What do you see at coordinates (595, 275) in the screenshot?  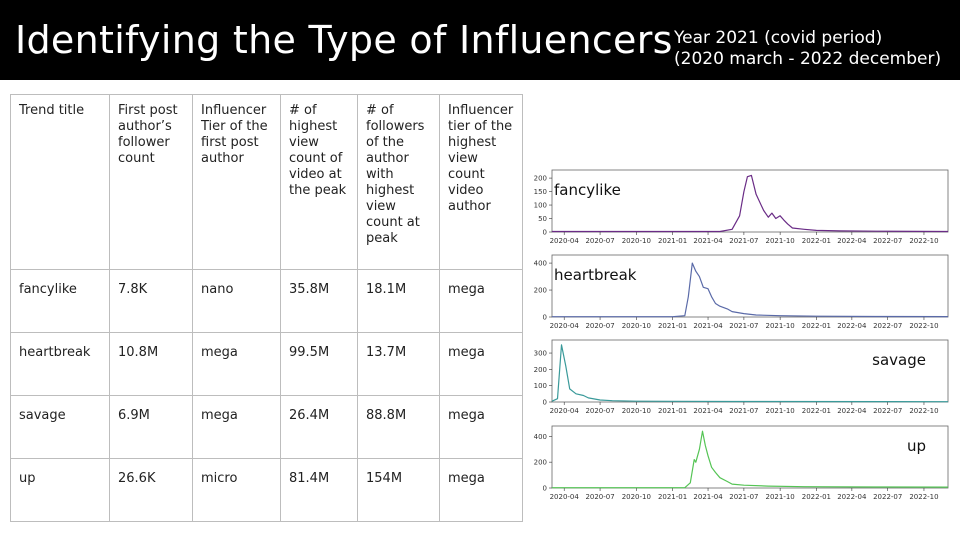 I see `series-label: heartbreak` at bounding box center [595, 275].